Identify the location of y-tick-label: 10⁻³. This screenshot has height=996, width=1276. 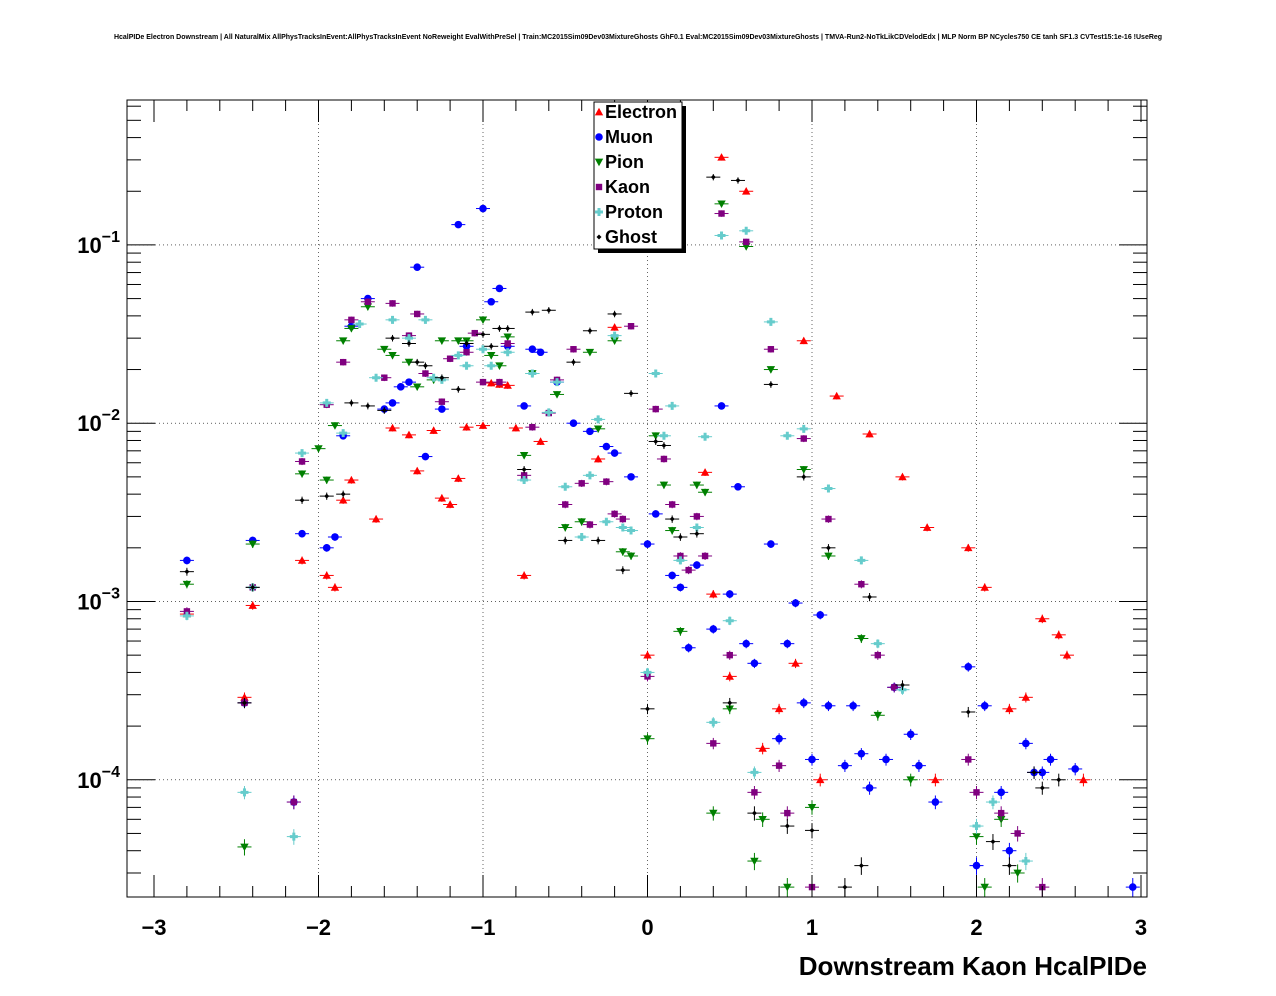
(98, 599).